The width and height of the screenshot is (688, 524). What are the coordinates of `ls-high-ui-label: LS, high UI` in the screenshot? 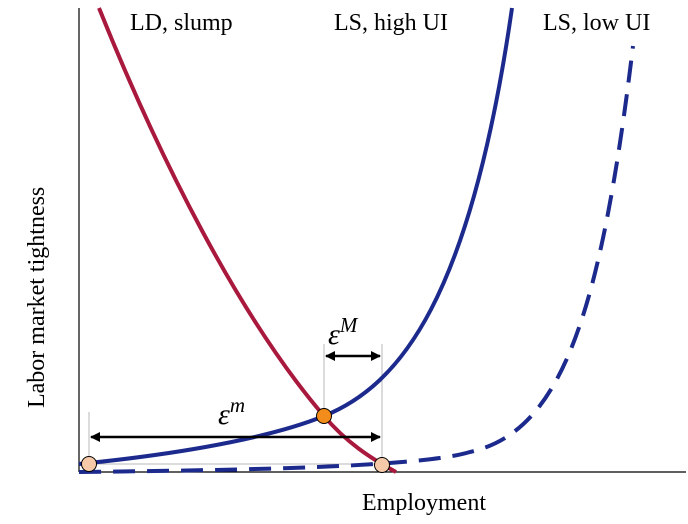 It's located at (391, 23).